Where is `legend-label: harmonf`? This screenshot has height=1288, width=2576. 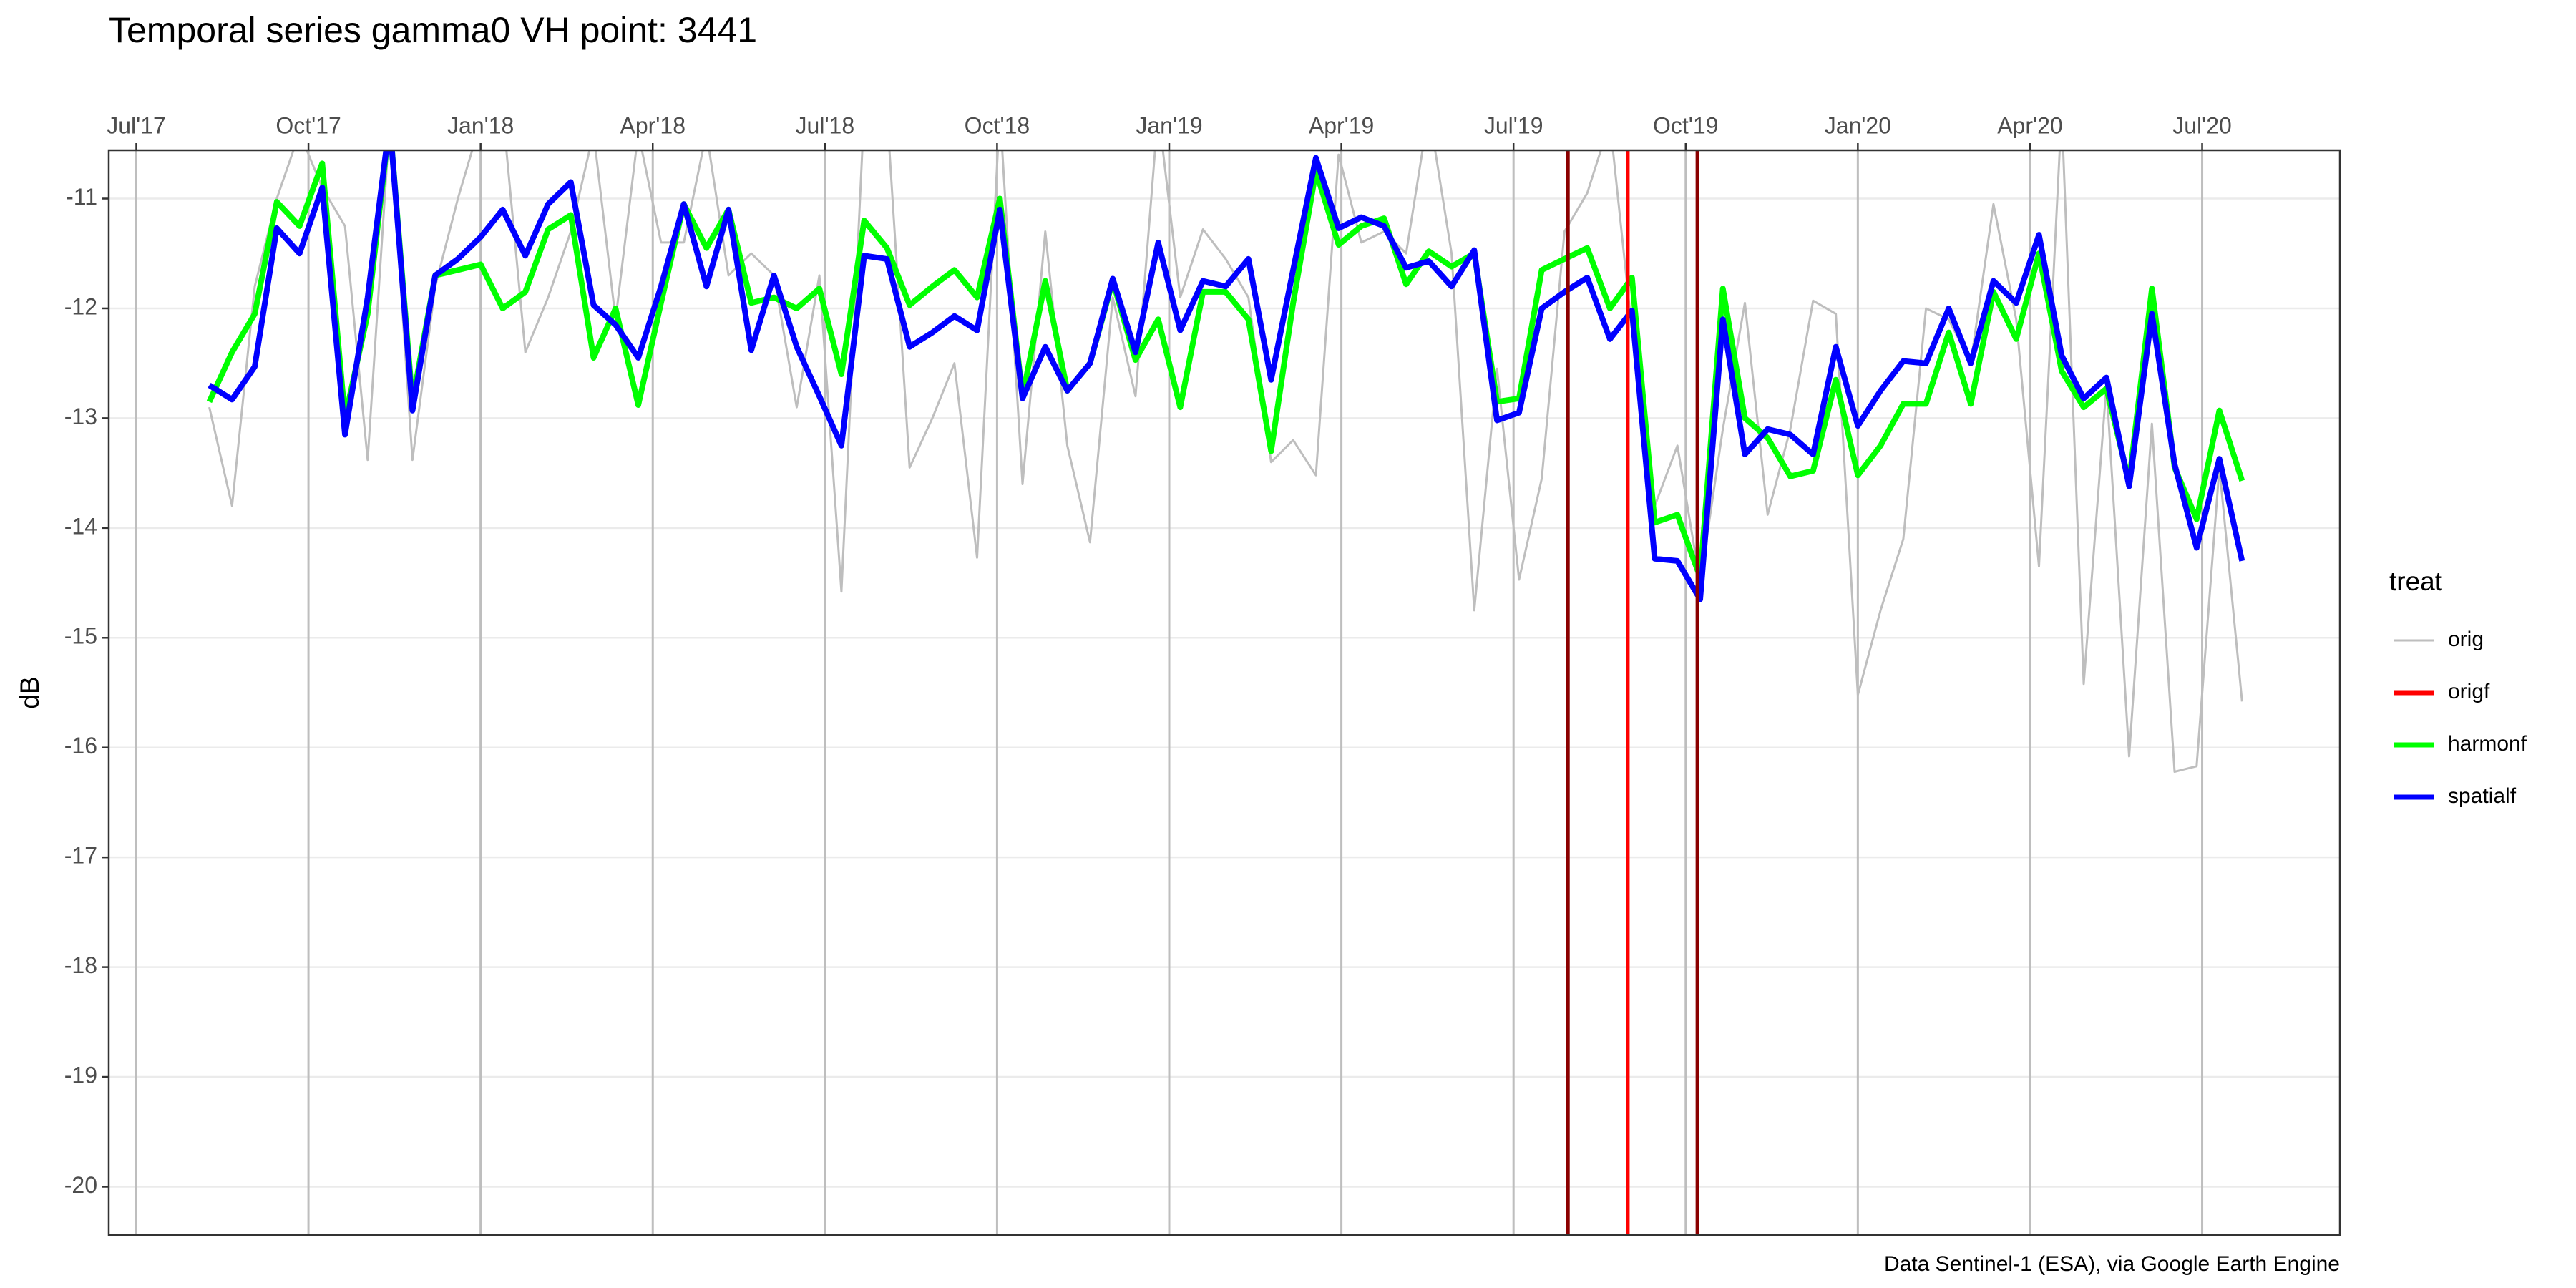
legend-label: harmonf is located at coordinates (2487, 744).